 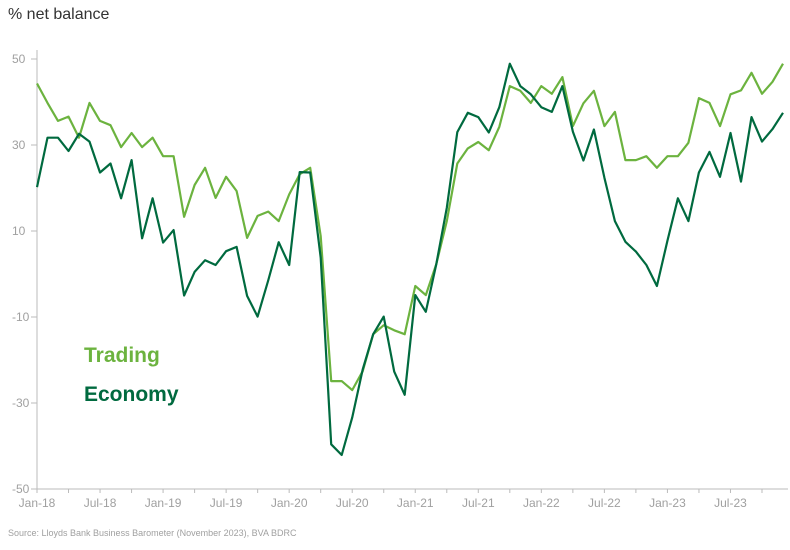 What do you see at coordinates (730, 503) in the screenshot?
I see `x-tick-label: Jul-23` at bounding box center [730, 503].